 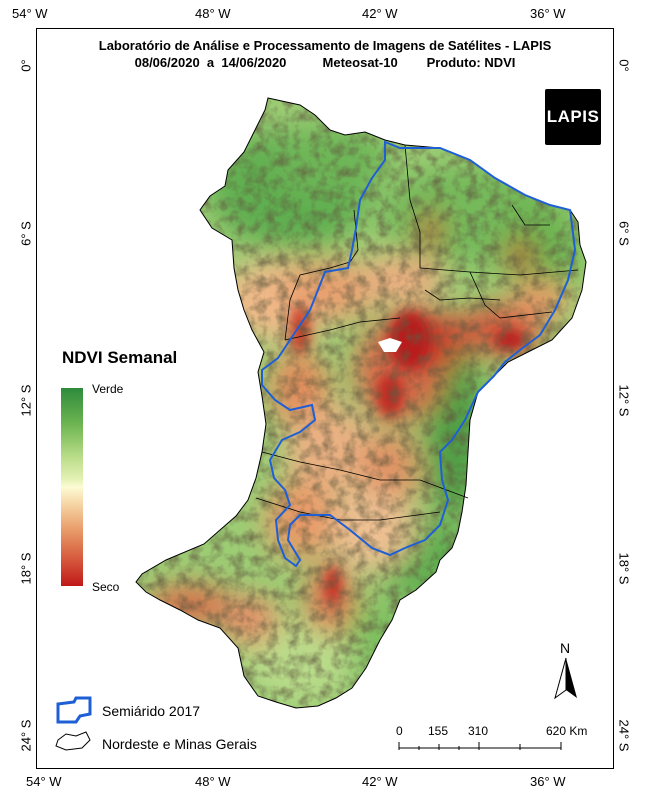 I want to click on layer-legend-symbols, so click(x=73, y=723).